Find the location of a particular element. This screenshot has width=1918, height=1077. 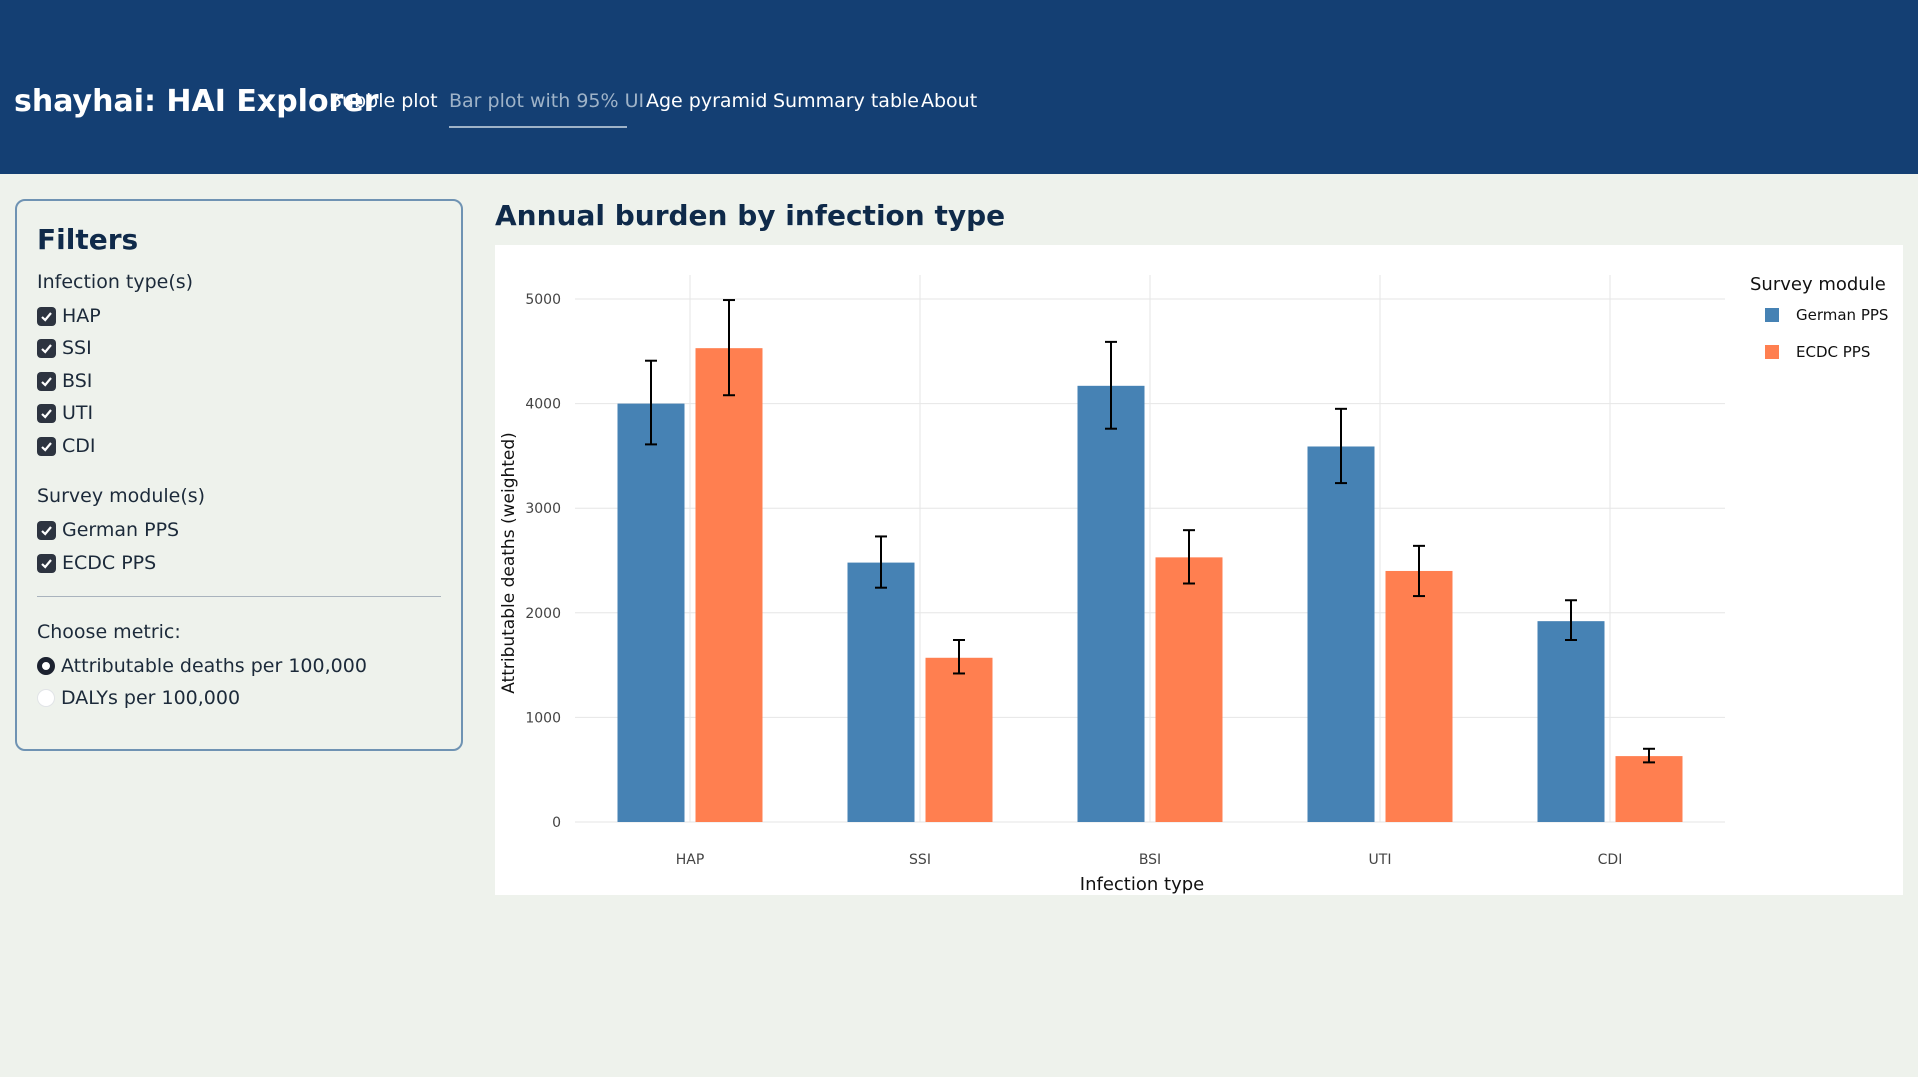

active-tab-underline is located at coordinates (538, 127).